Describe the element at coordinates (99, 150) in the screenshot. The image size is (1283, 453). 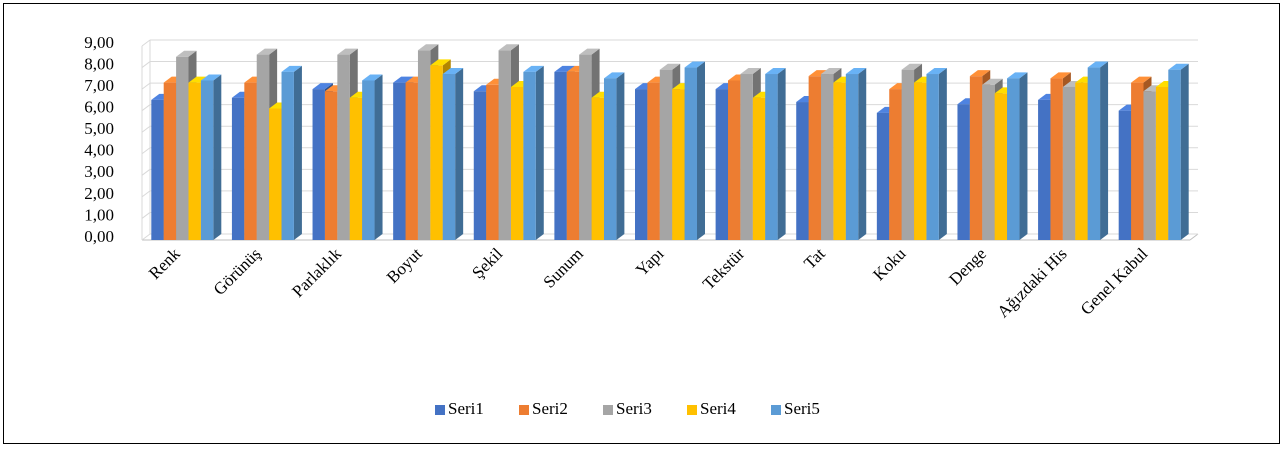
I see `y-tick-label: 4,00` at that location.